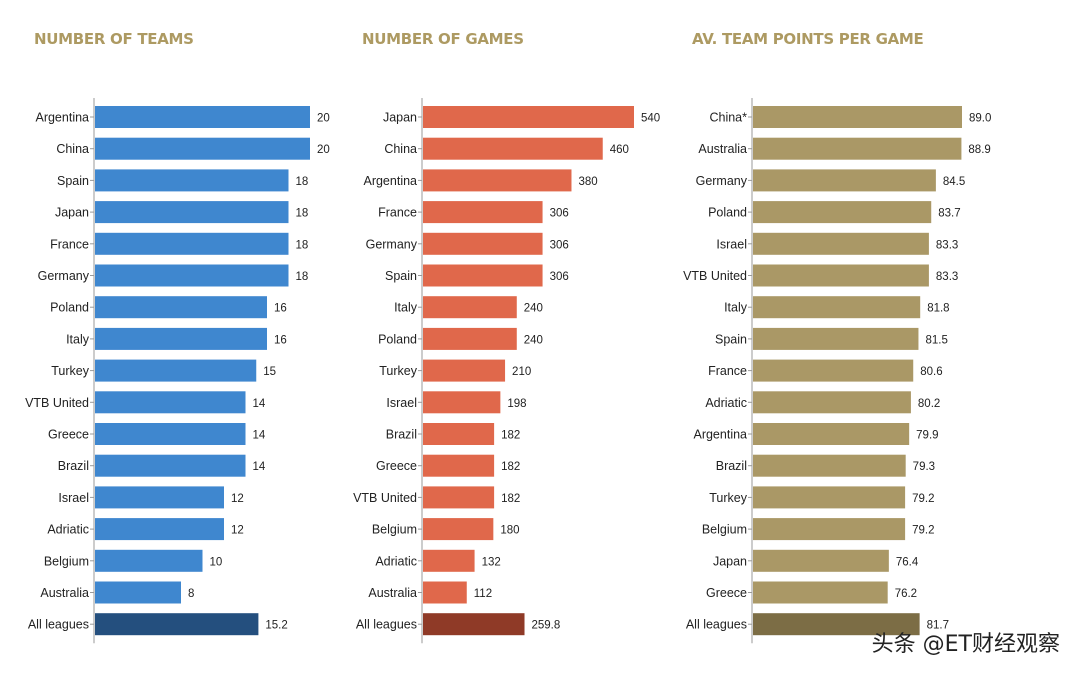 The height and width of the screenshot is (676, 1080). What do you see at coordinates (844, 180) in the screenshot?
I see `bar-points-germany` at bounding box center [844, 180].